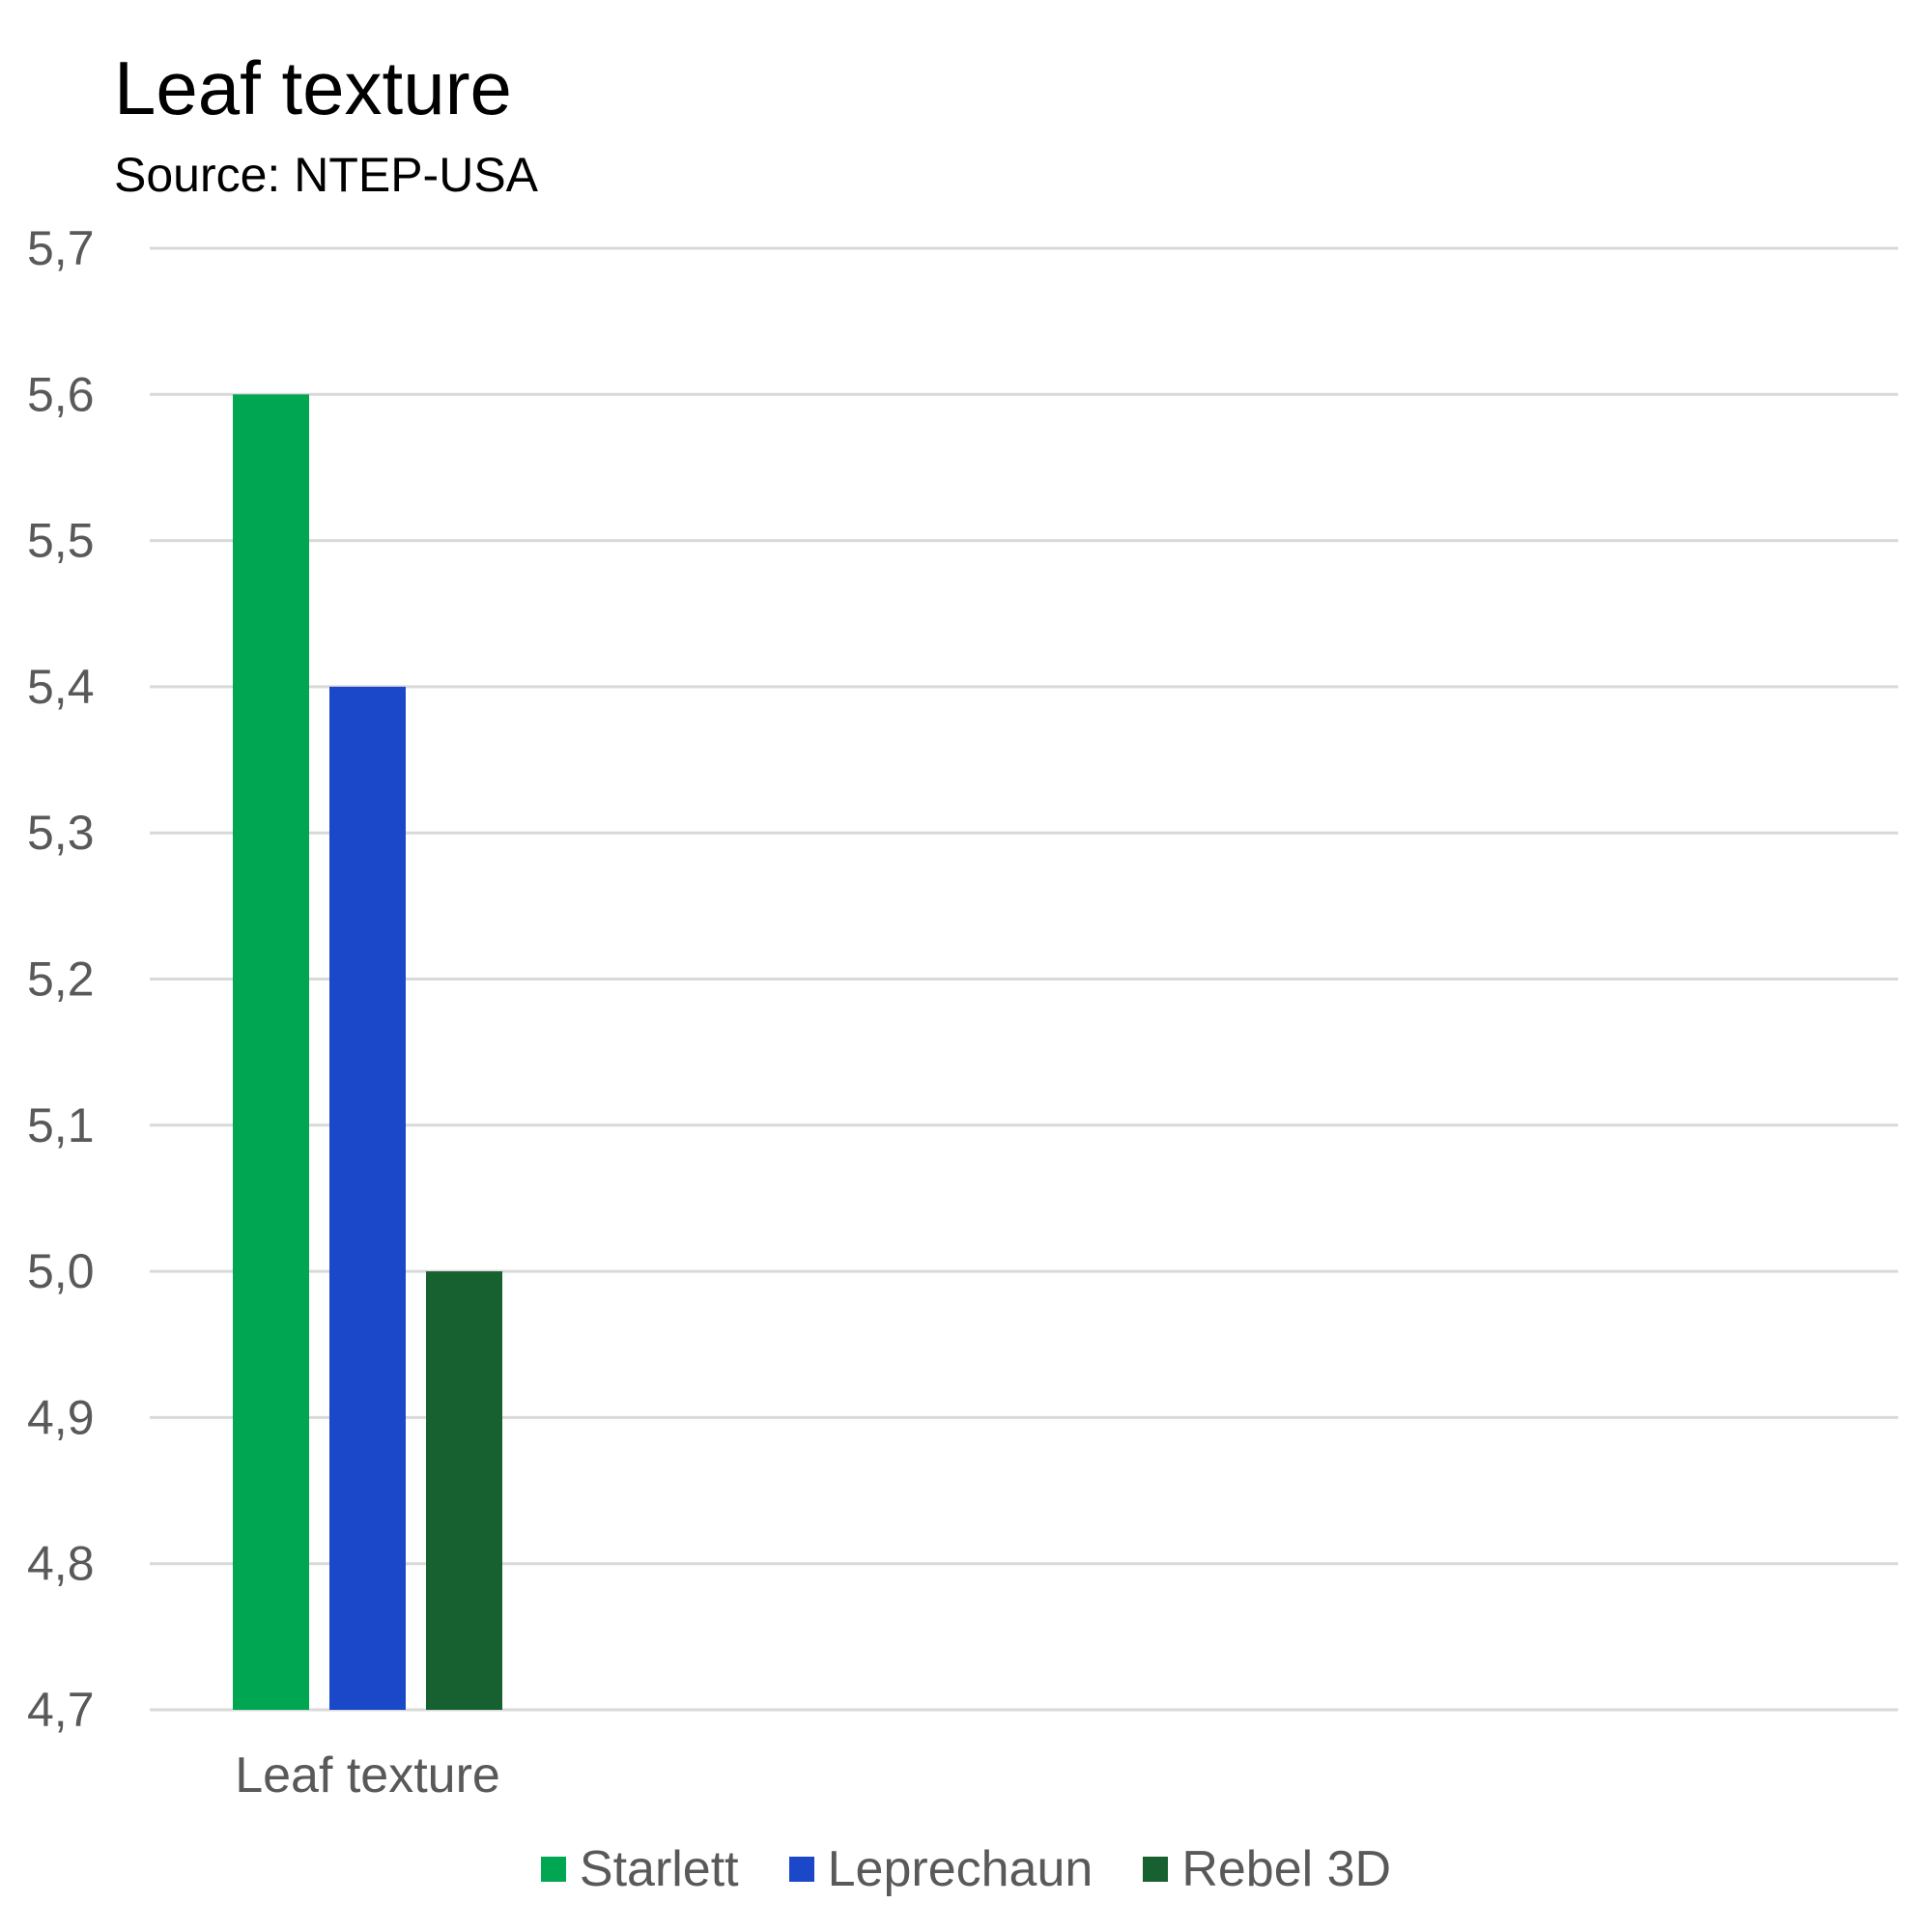  I want to click on y-tick-label: 4,7, so click(61, 1710).